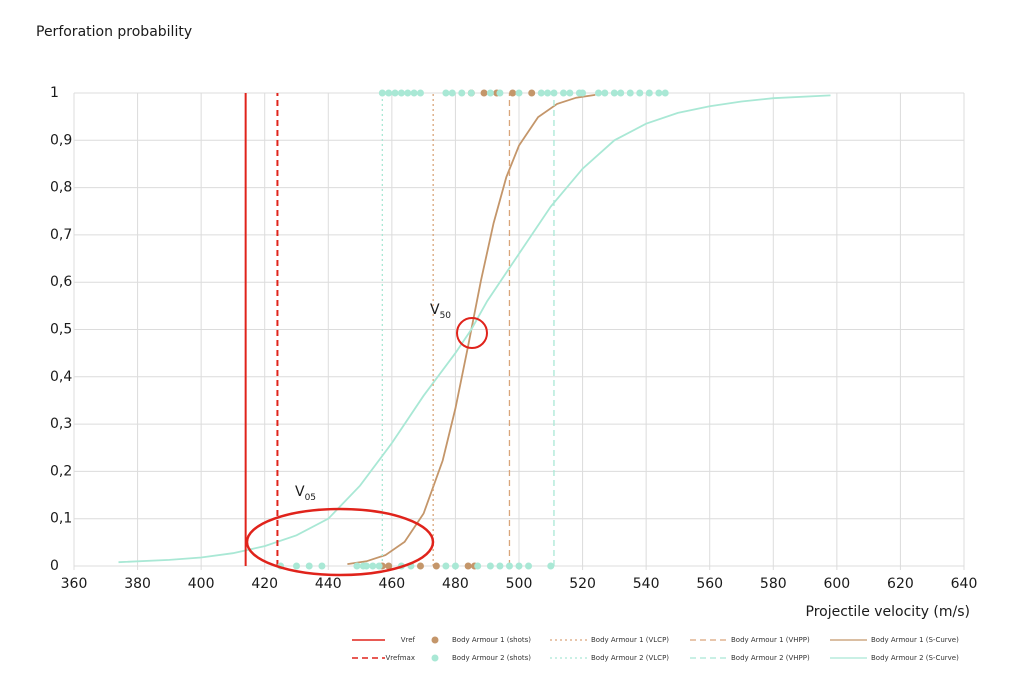 The height and width of the screenshot is (683, 1024). I want to click on y-tick-label: 0,6, so click(61, 282).